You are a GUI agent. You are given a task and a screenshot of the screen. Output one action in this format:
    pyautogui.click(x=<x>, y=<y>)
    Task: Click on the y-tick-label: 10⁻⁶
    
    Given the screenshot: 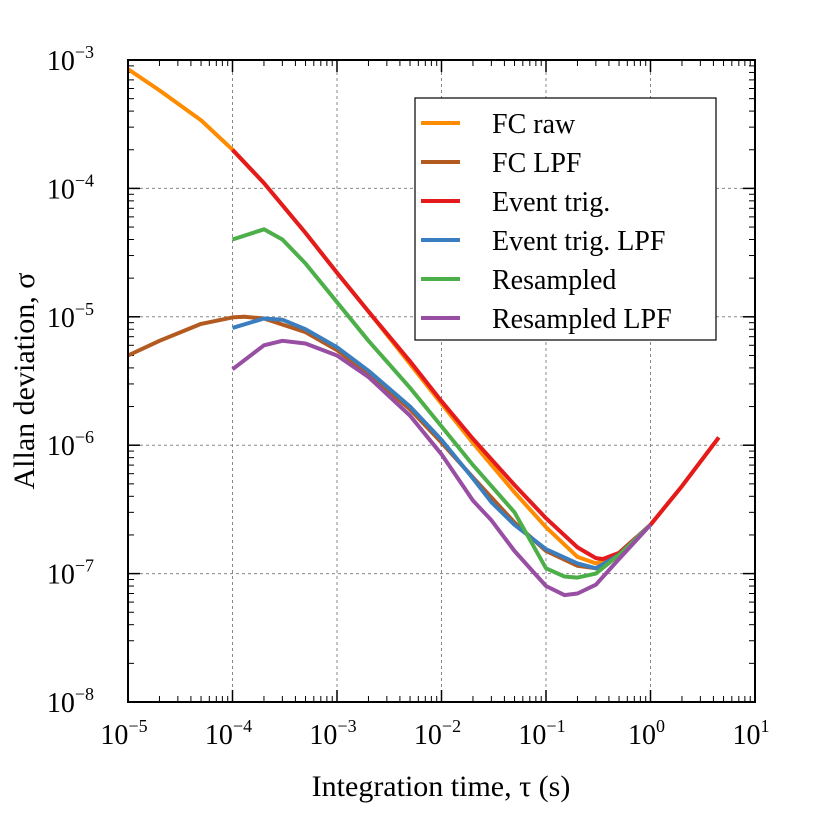 What is the action you would take?
    pyautogui.click(x=70, y=444)
    